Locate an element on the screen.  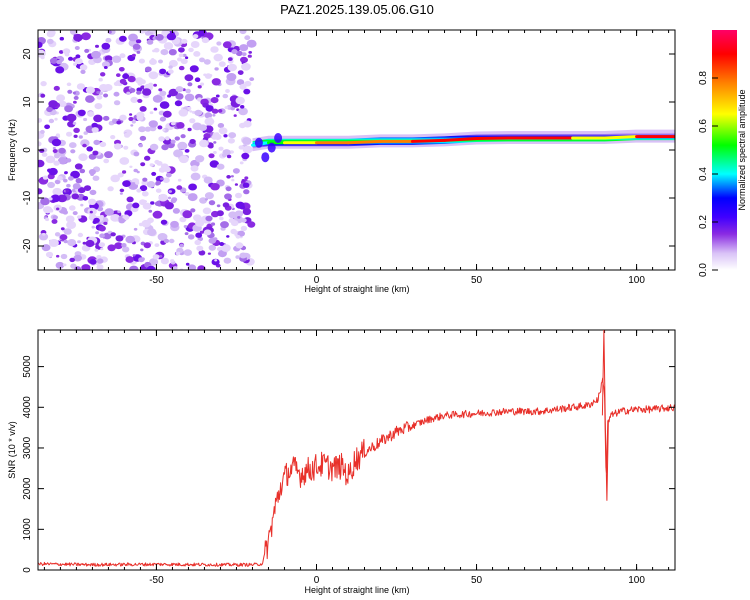
colorbar-tick-label: 0.4 is located at coordinates (703, 174).